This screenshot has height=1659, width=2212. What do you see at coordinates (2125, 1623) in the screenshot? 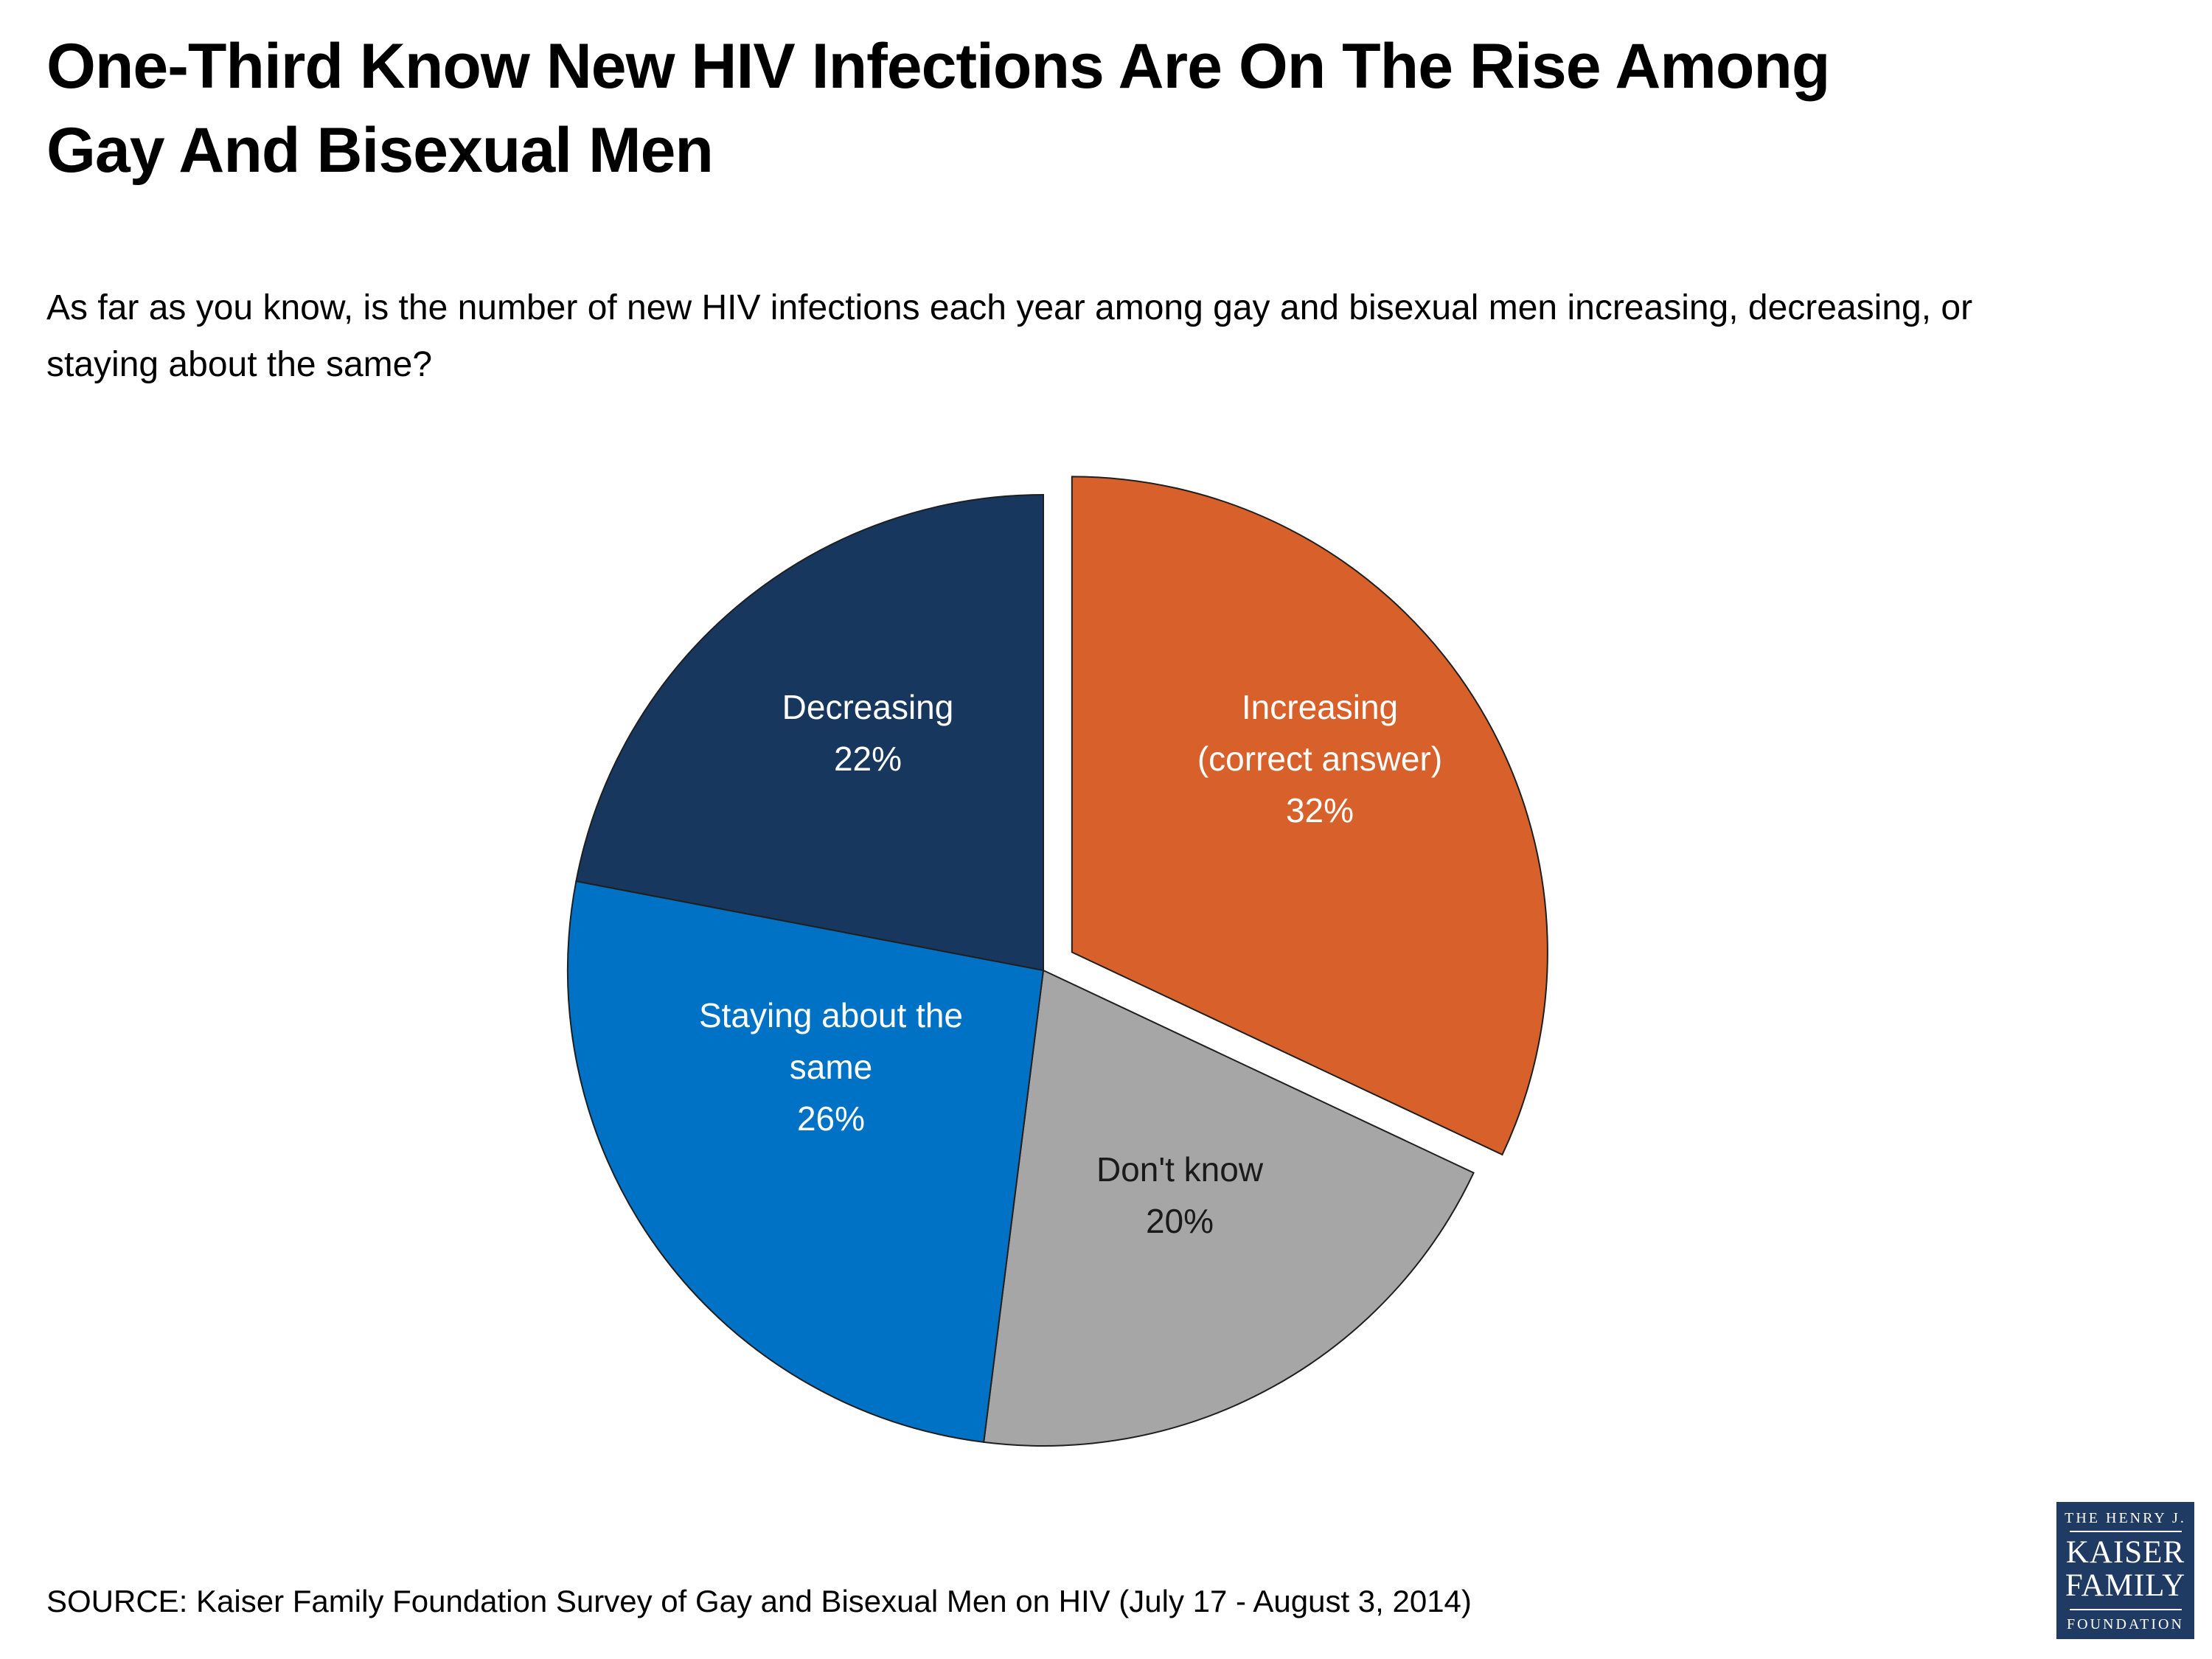
I see `kff-logo-line-foundation: FOUNDATION` at bounding box center [2125, 1623].